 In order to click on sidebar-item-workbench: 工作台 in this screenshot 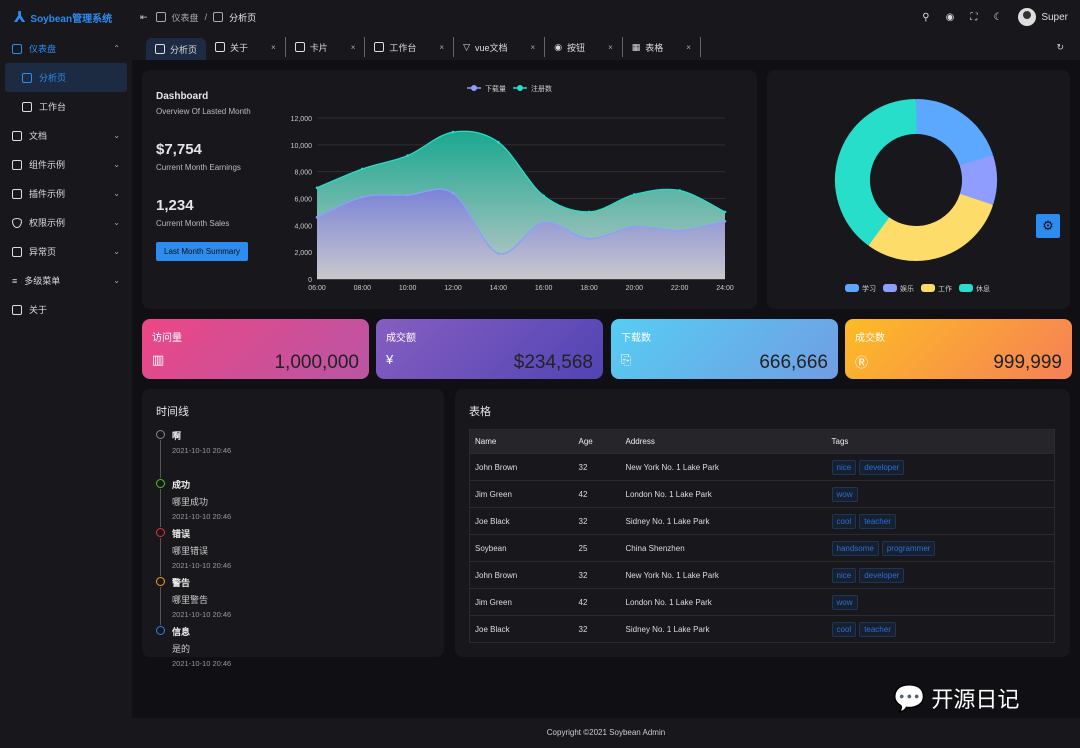, I will do `click(66, 106)`.